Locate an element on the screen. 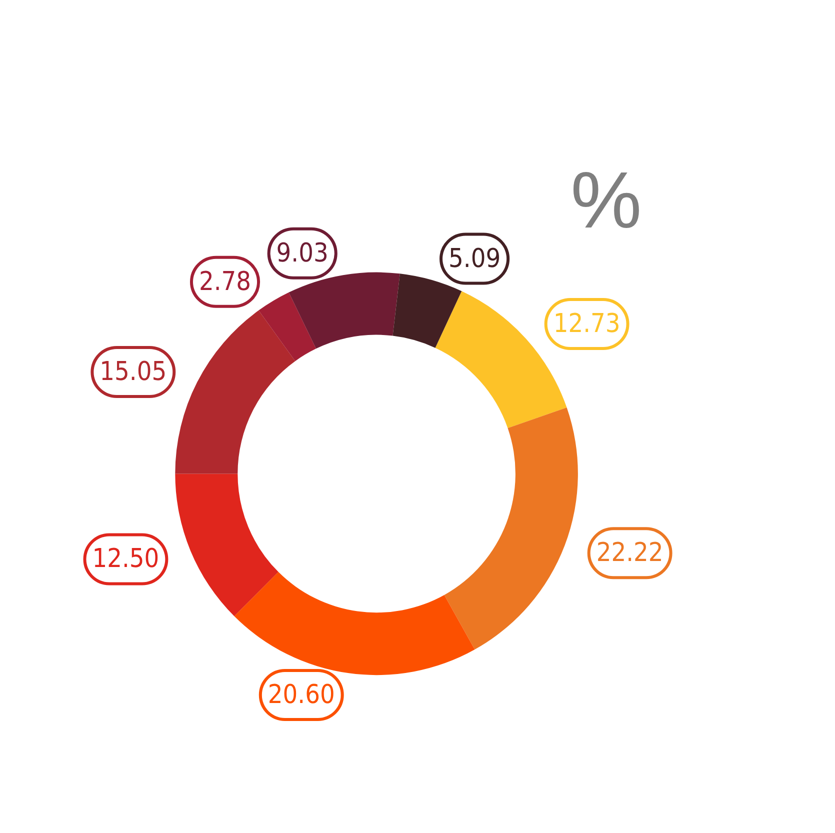 This screenshot has width=835, height=833. data-label: 12.73 is located at coordinates (586, 323).